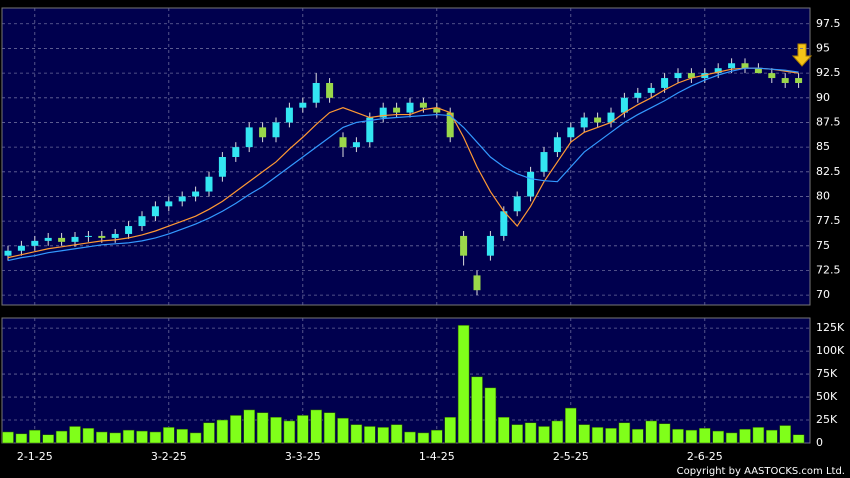 This screenshot has width=850, height=478. I want to click on y-tick-label: 75, so click(823, 245).